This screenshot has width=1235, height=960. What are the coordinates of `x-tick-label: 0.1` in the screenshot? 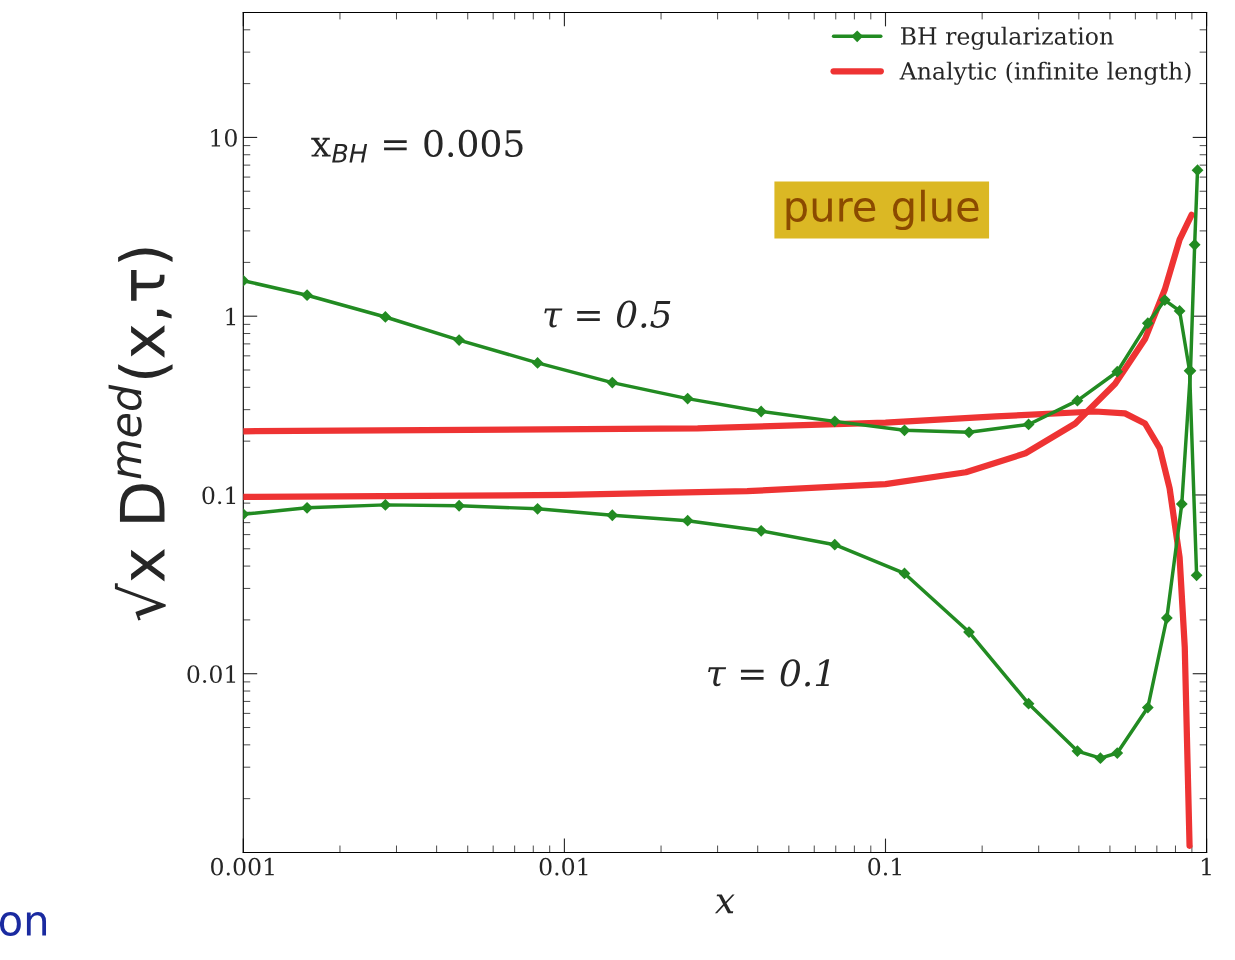 It's located at (884, 866).